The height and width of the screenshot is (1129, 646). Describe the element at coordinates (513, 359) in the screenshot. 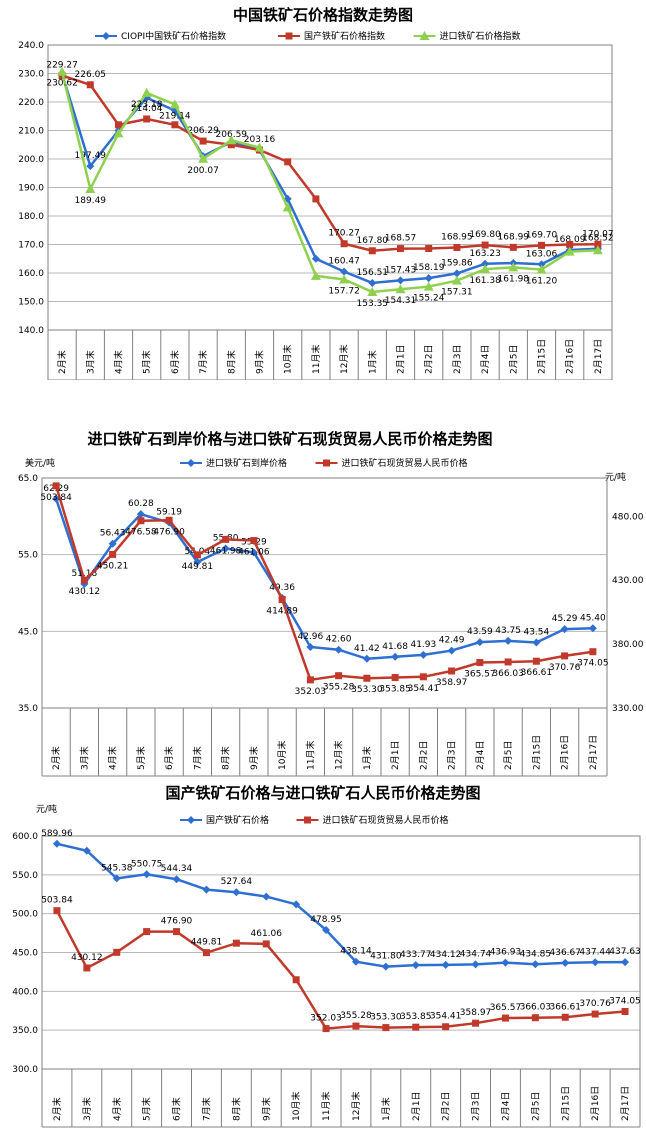

I see `x-tick-label: 2月5日` at that location.